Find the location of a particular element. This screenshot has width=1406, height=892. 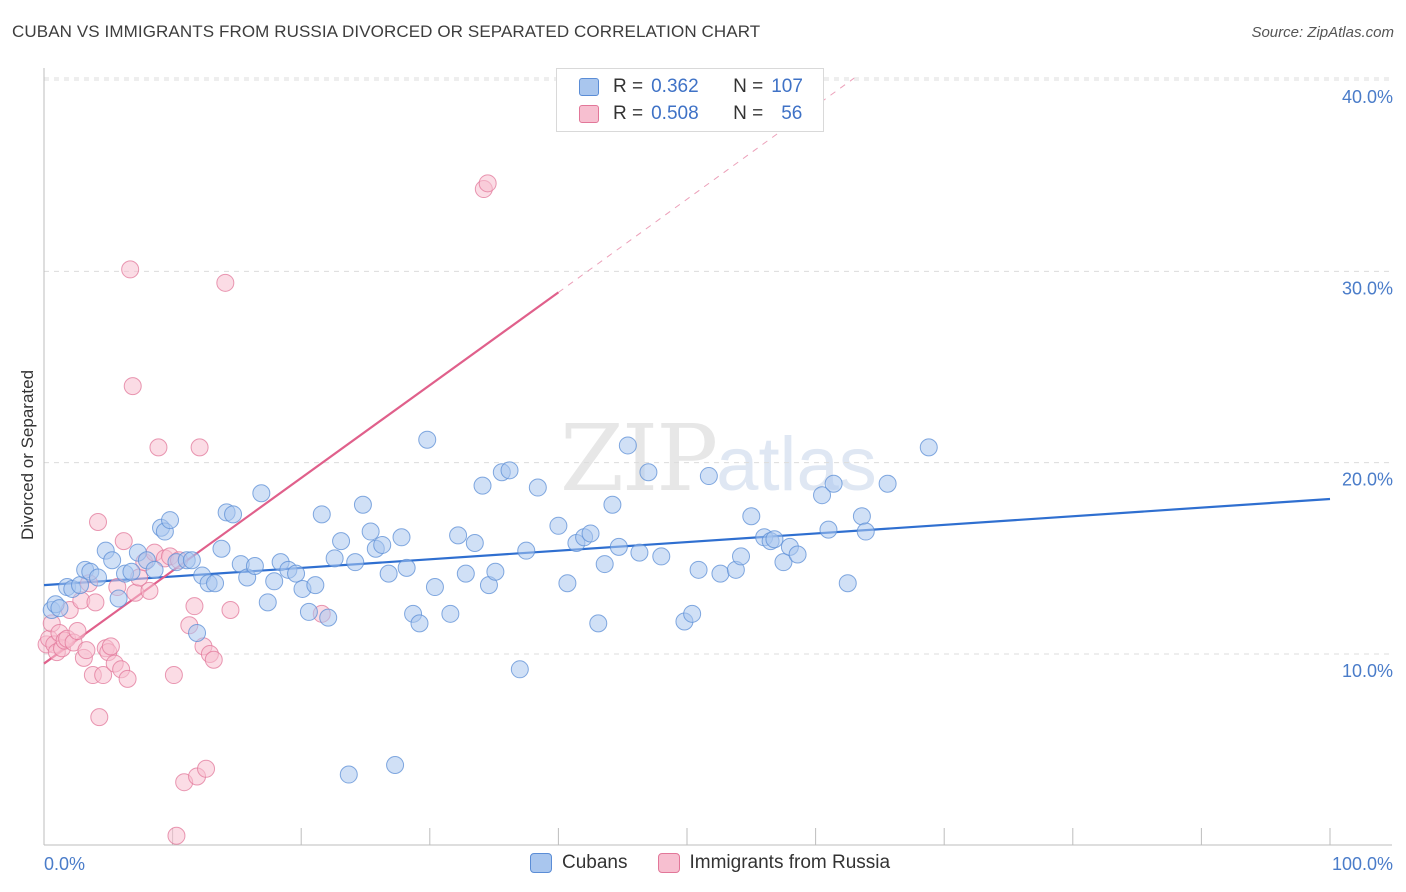

legend-row-russia: R = 0.508 N = 56 is located at coordinates (690, 114).